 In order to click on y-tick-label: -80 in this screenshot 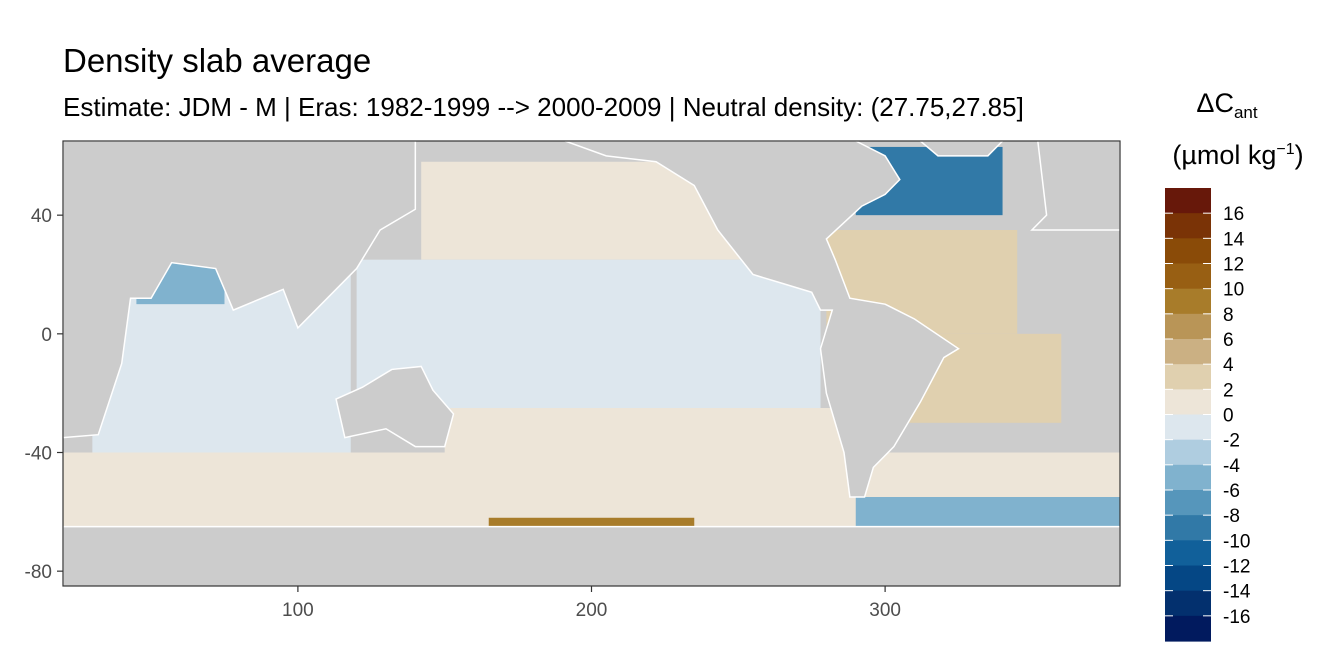, I will do `click(38, 572)`.